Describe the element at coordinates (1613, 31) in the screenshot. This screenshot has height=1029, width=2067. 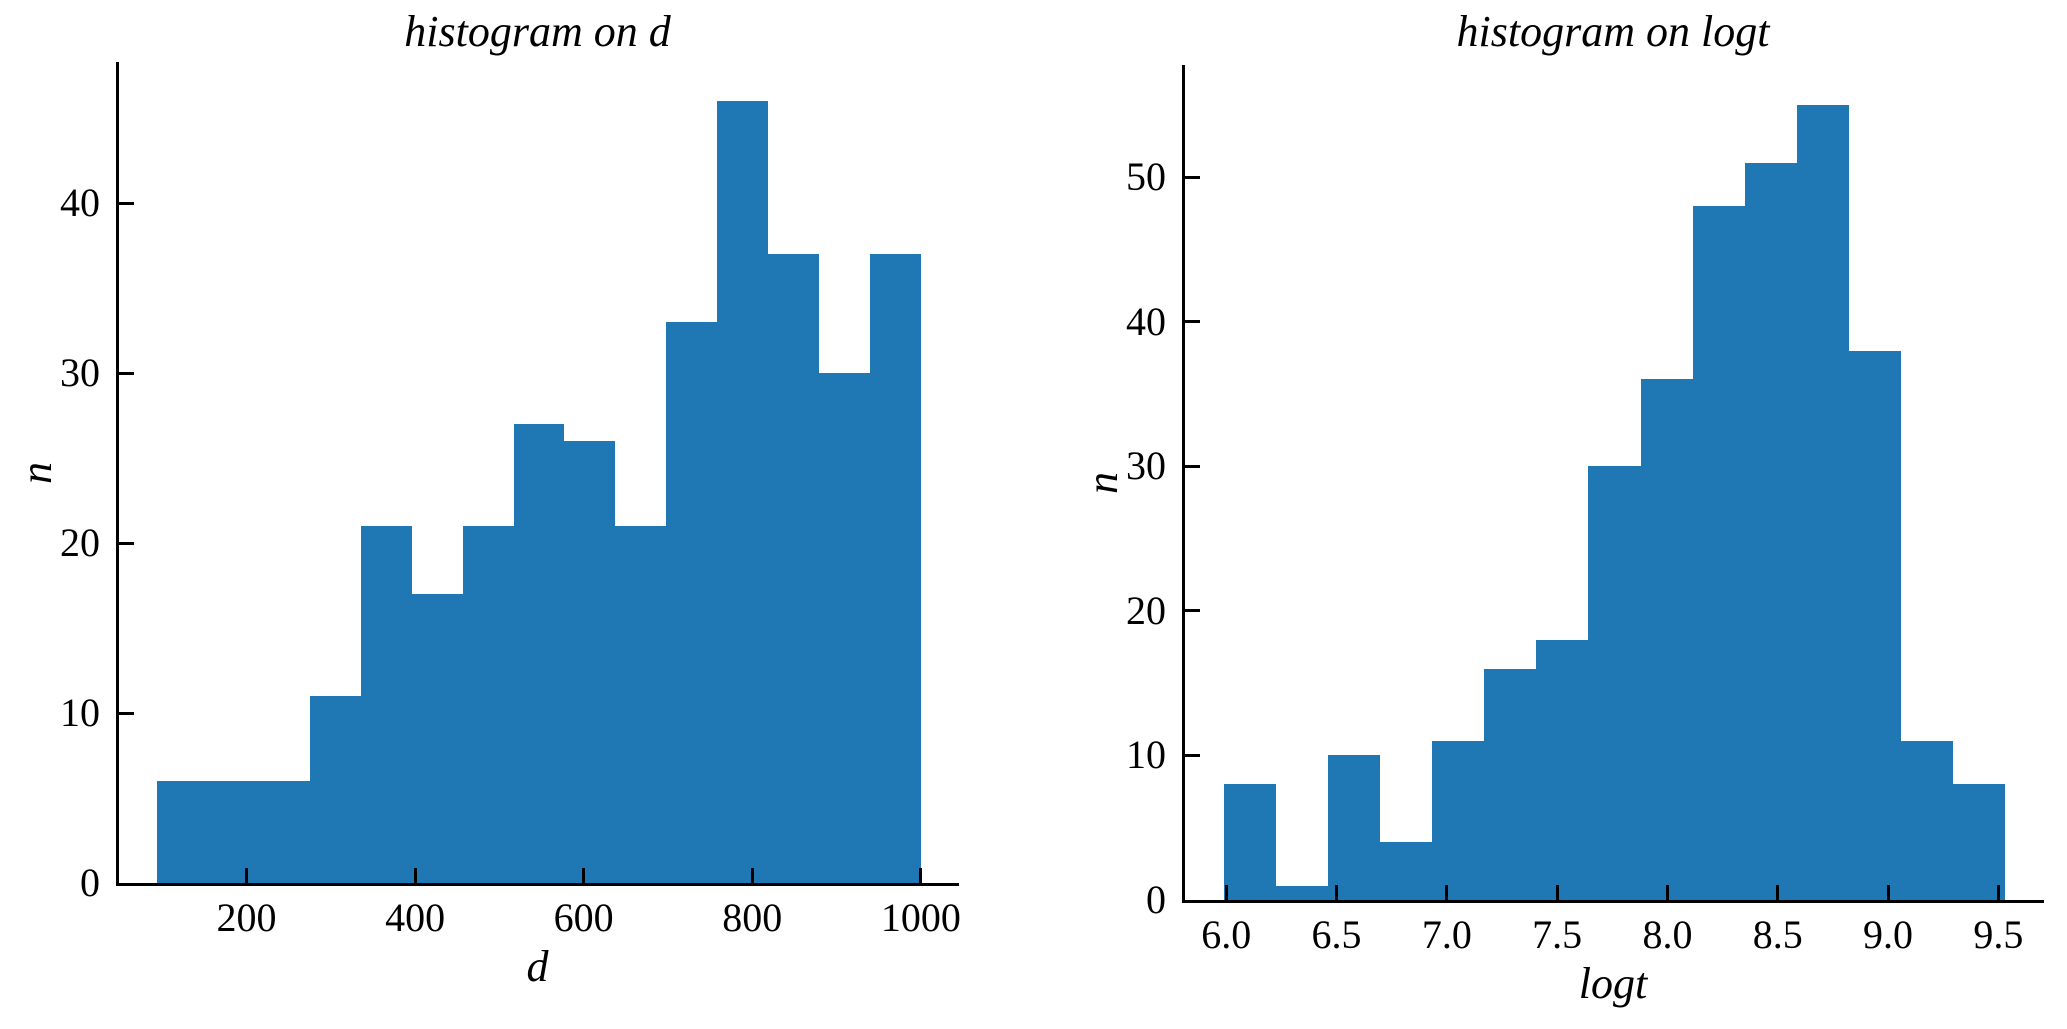
I see `chart-title: histogram on logt` at that location.